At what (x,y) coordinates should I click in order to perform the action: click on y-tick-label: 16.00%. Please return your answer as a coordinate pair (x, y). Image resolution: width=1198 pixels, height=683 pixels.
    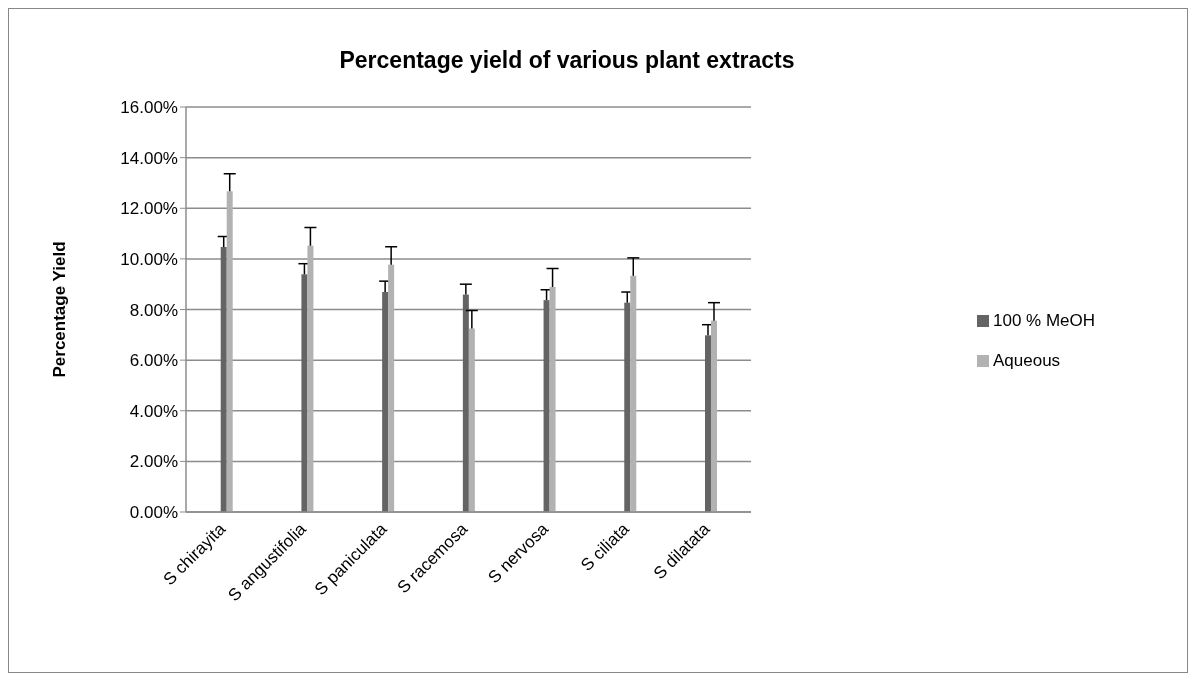
    Looking at the image, I should click on (149, 108).